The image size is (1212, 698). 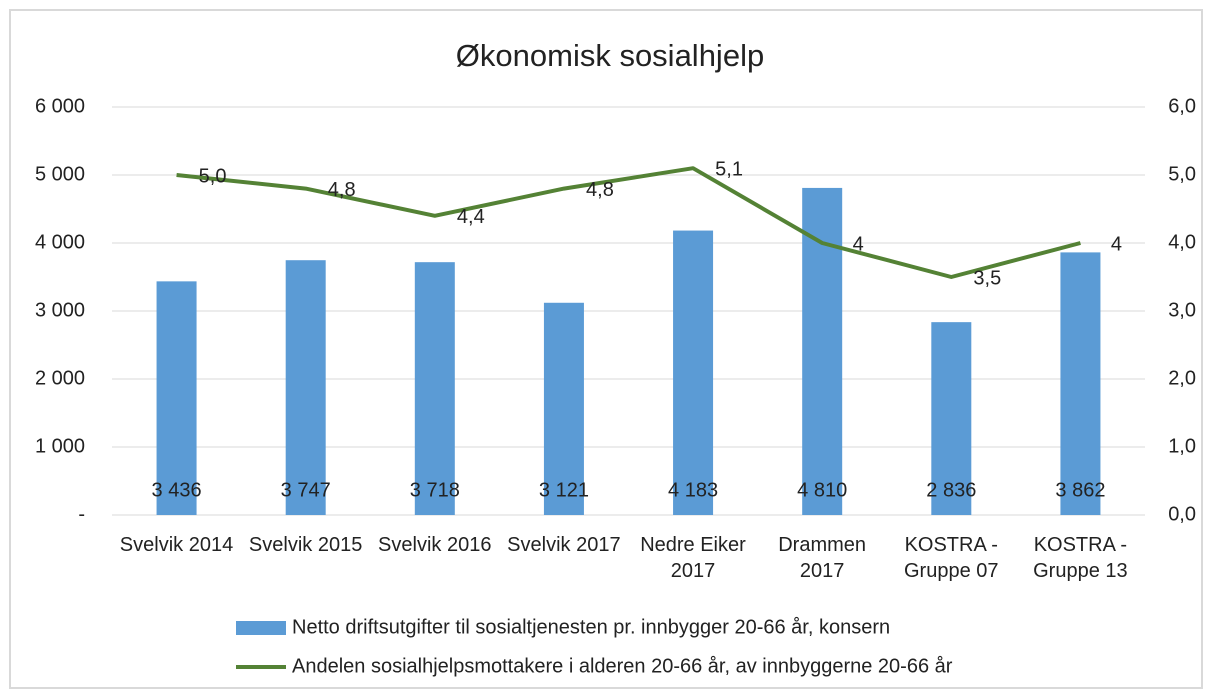 What do you see at coordinates (1080, 558) in the screenshot?
I see `x-tick-label: KOSTRA - Gruppe 13` at bounding box center [1080, 558].